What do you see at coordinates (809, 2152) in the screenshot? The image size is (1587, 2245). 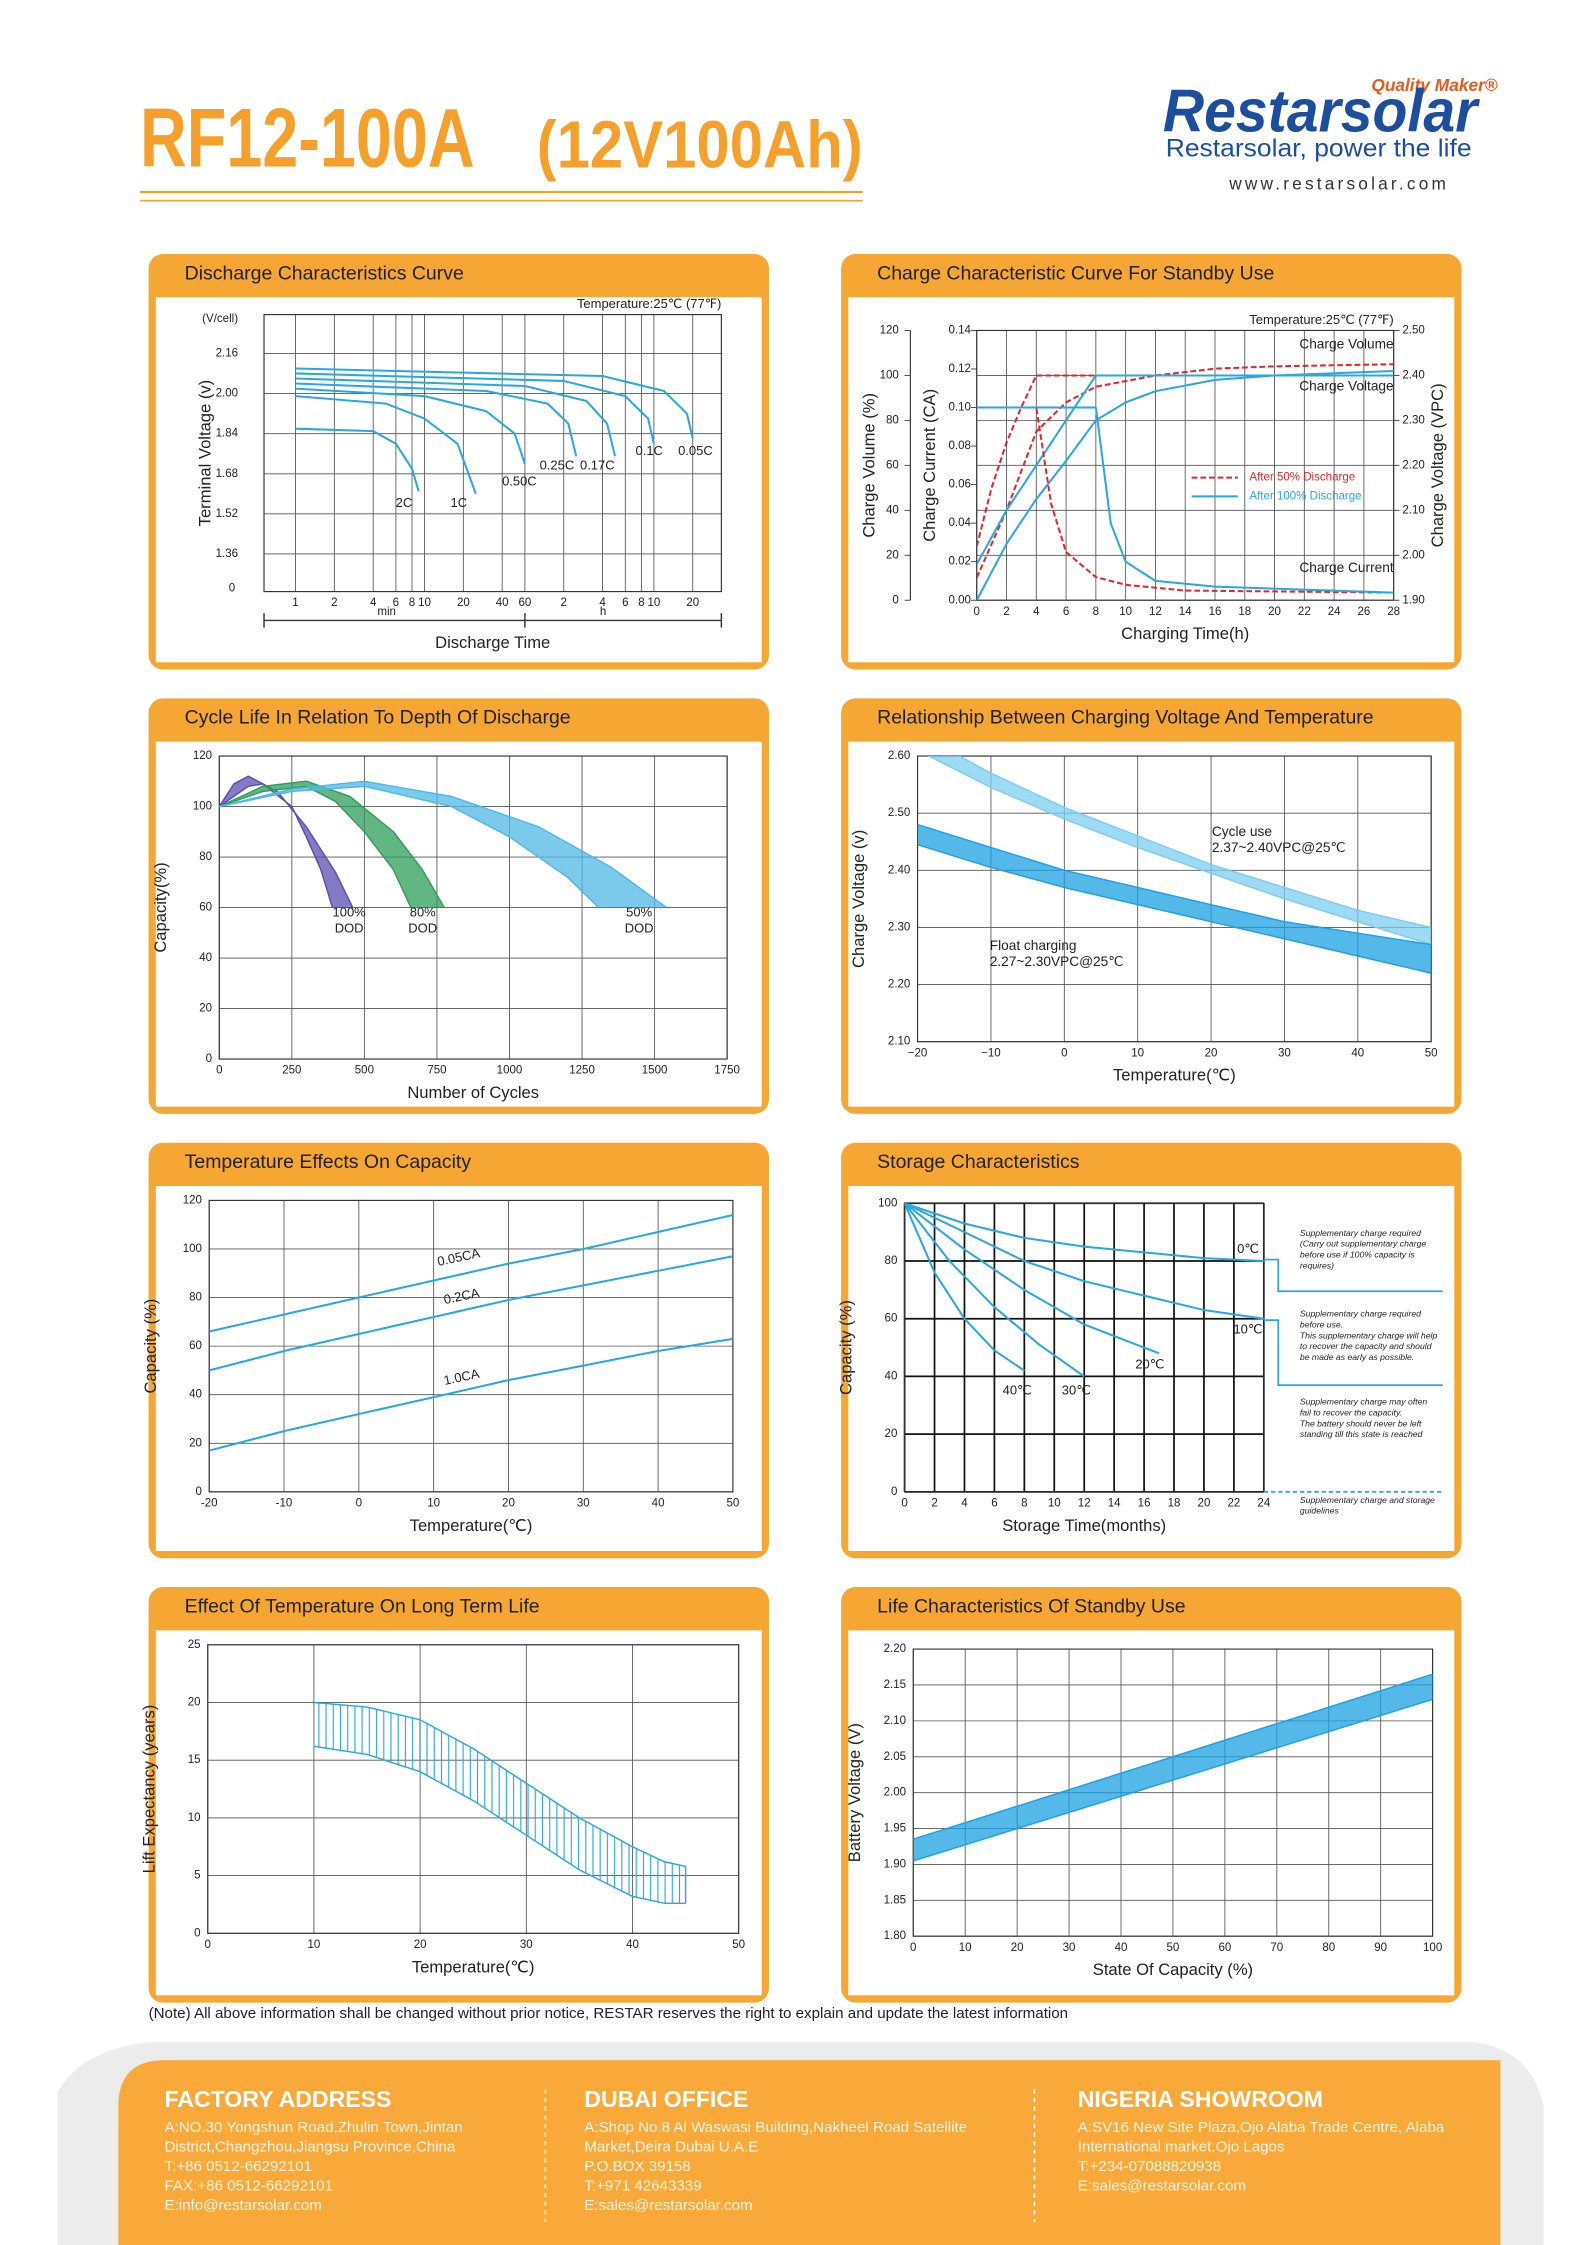 I see `footer` at bounding box center [809, 2152].